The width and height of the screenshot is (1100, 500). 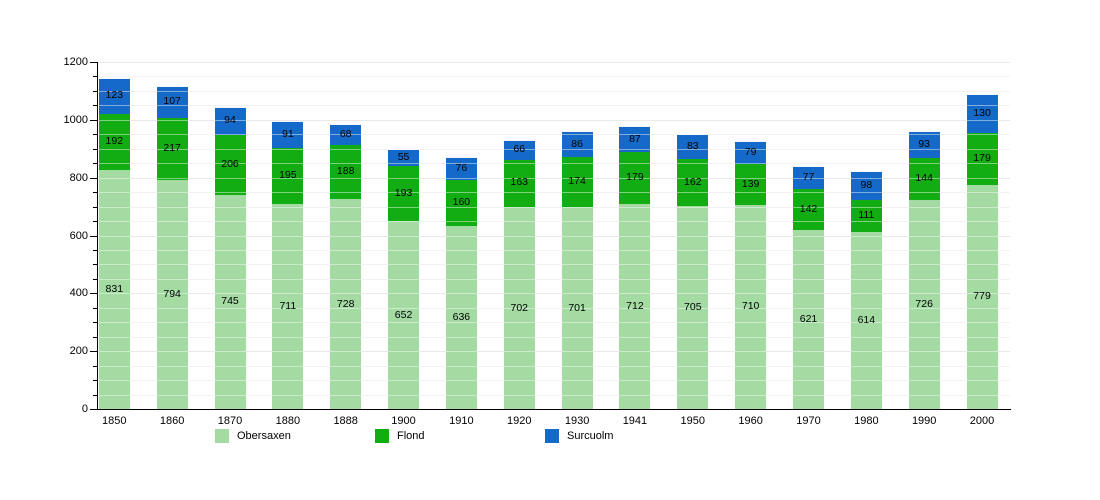 I want to click on bar-segment-obersaxen-1900, so click(x=404, y=314).